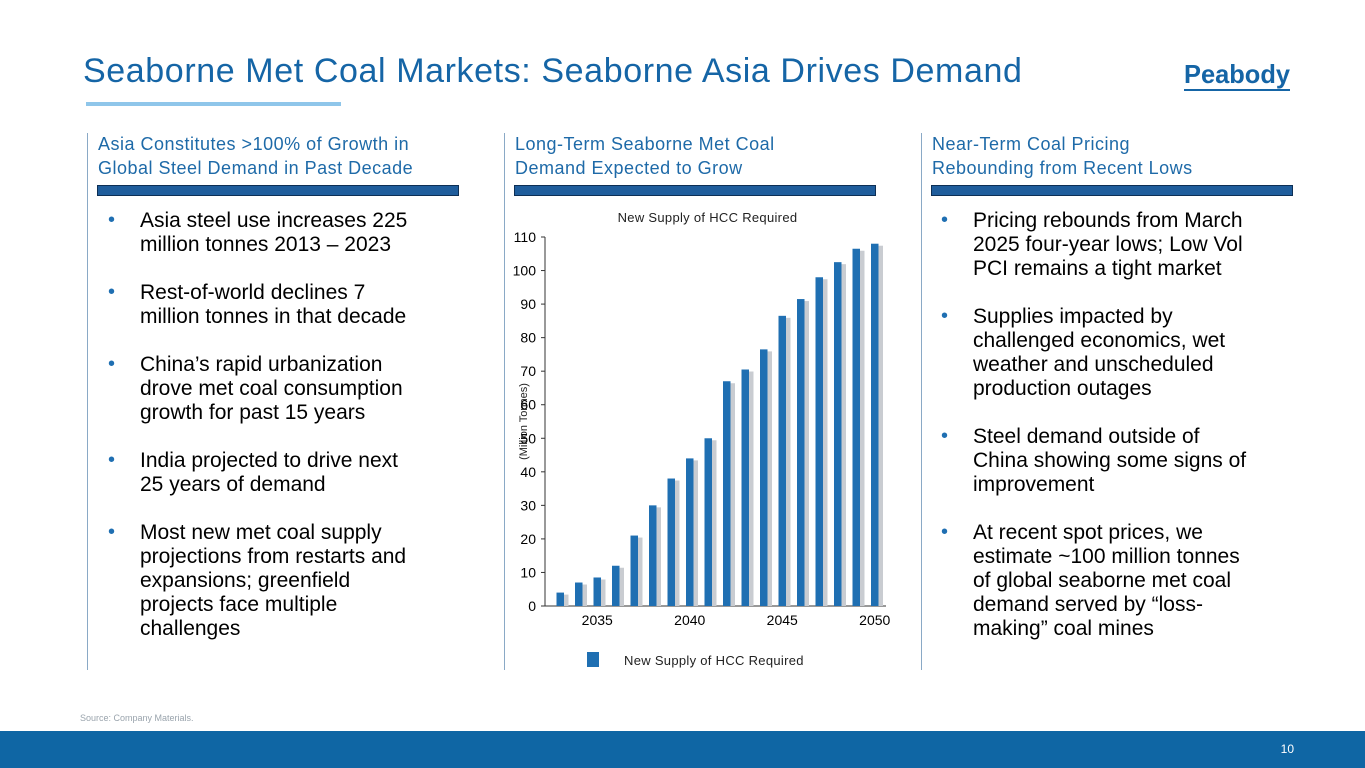 This screenshot has height=768, width=1365. What do you see at coordinates (874, 620) in the screenshot?
I see `x-tick-label: 2050` at bounding box center [874, 620].